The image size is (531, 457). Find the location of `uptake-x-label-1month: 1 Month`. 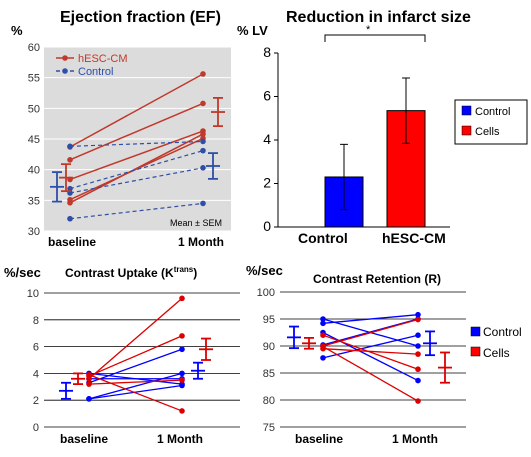

uptake-x-label-1month: 1 Month is located at coordinates (180, 439).